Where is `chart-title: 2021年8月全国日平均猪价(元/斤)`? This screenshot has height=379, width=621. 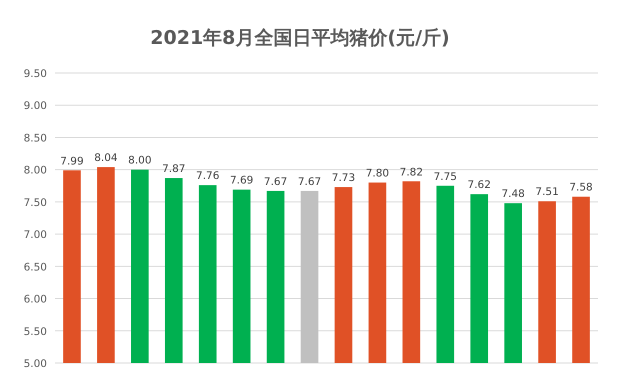
chart-title: 2021年8月全国日平均猪价(元/斤) is located at coordinates (300, 38).